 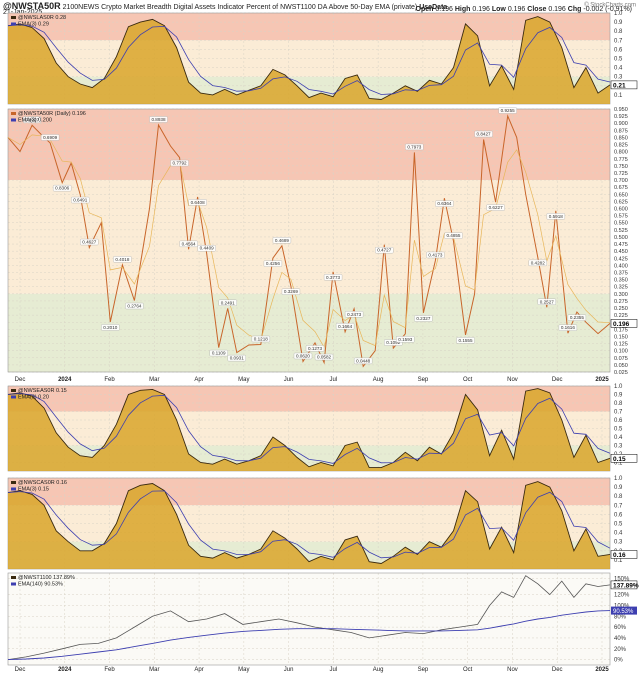 I want to click on data-label: 0.6364, so click(x=444, y=203).